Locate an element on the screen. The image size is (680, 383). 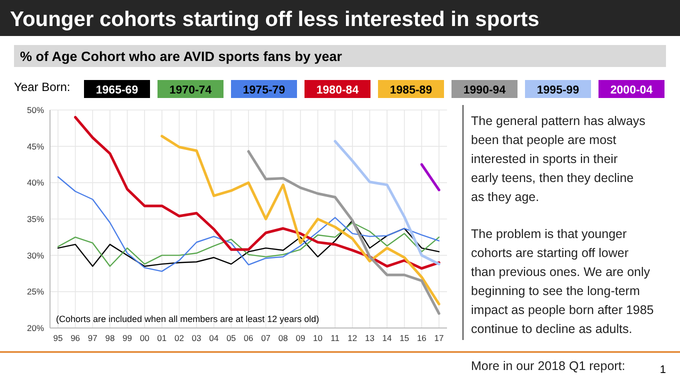
x-tick-label: 95 is located at coordinates (58, 338).